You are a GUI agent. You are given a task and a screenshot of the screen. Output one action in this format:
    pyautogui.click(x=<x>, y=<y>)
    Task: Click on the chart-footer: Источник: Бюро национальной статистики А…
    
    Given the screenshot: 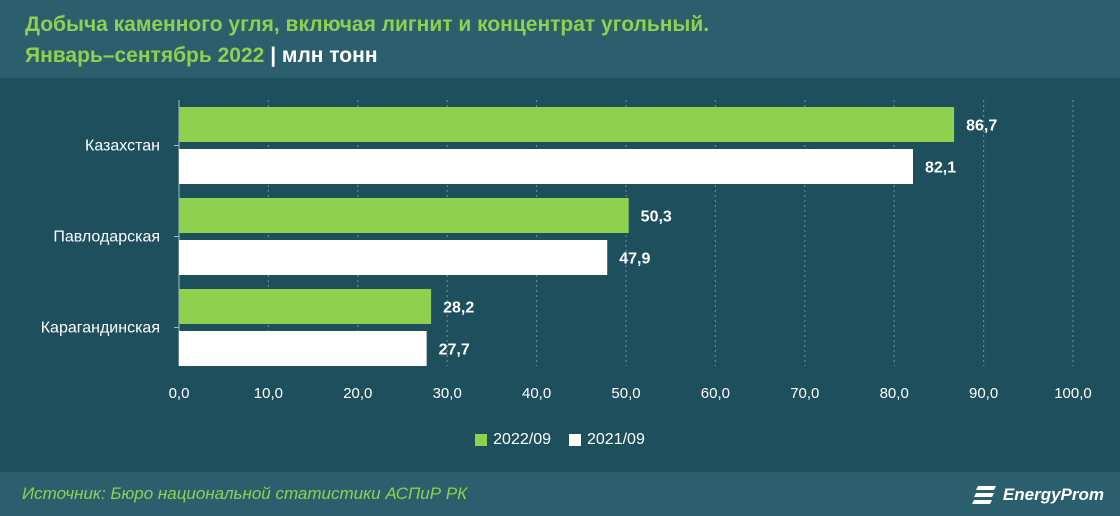 What is the action you would take?
    pyautogui.click(x=560, y=494)
    